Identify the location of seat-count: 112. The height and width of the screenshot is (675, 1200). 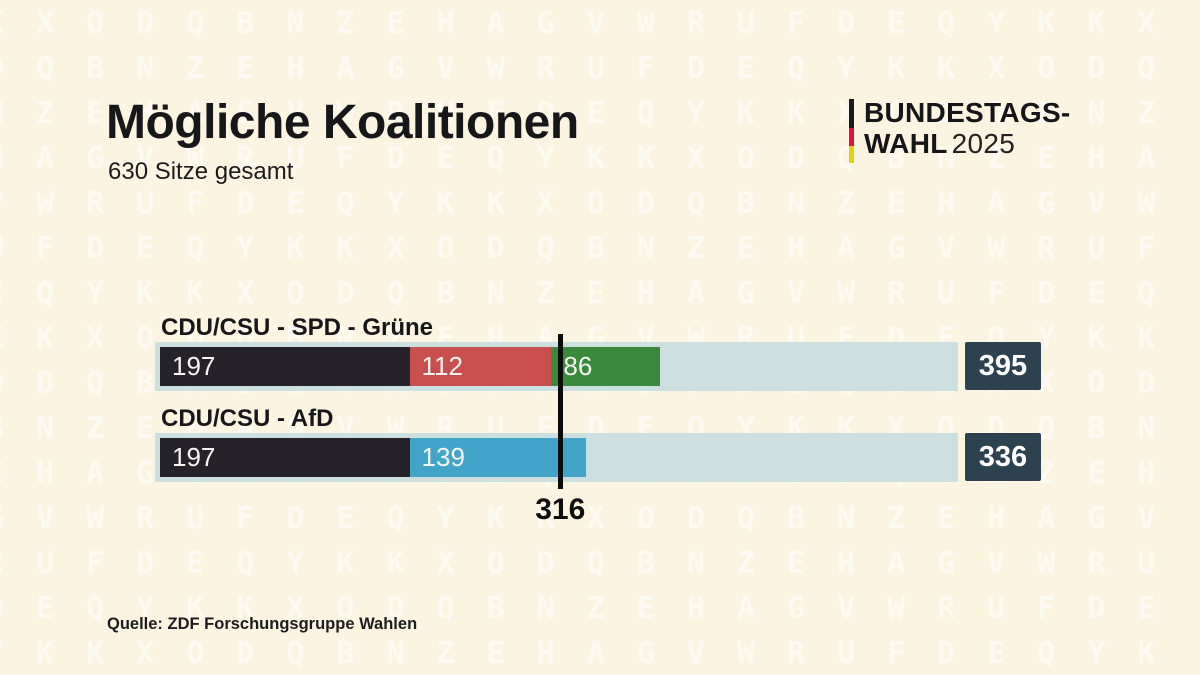
(442, 366).